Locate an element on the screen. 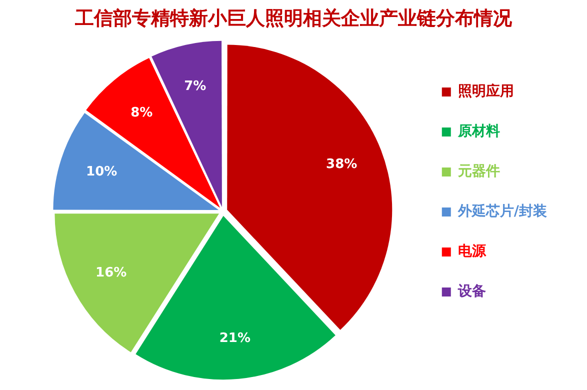 Image resolution: width=587 pixels, height=390 pixels. legend-label: 原材料 is located at coordinates (478, 132).